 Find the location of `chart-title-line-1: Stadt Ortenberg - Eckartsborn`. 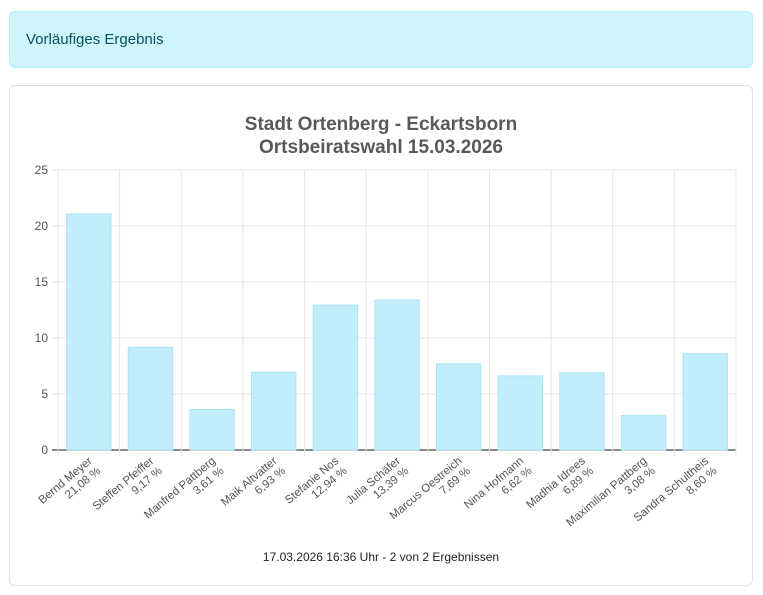

chart-title-line-1: Stadt Ortenberg - Eckartsborn is located at coordinates (381, 124).